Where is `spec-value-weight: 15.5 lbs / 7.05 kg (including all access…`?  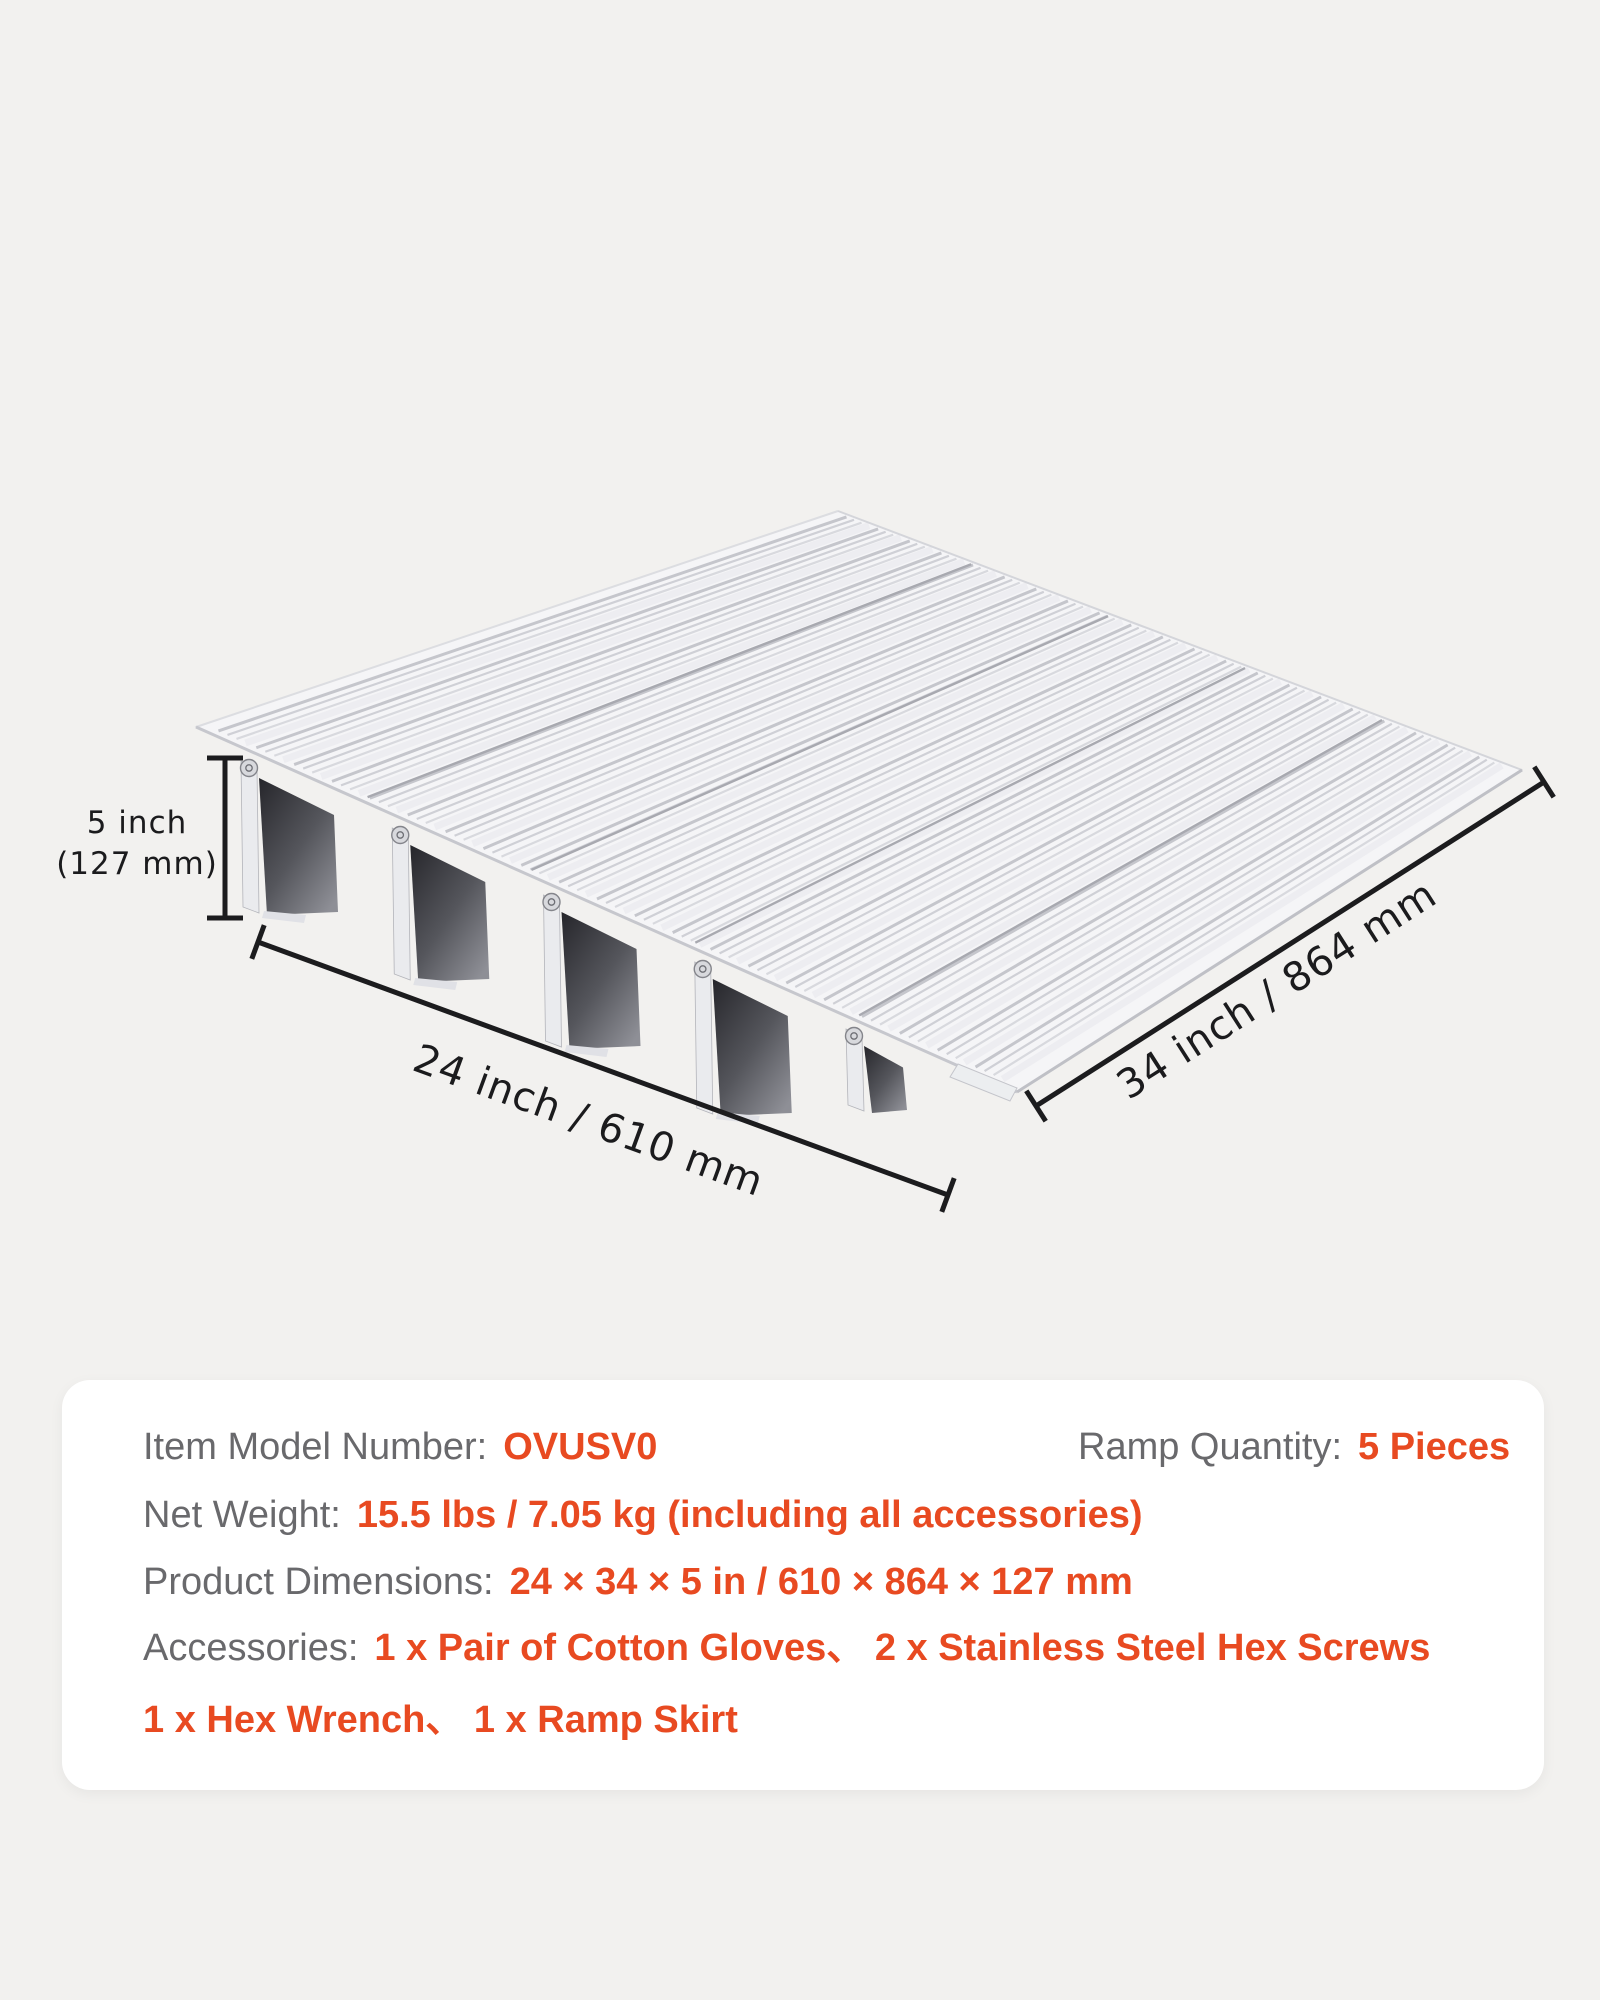 spec-value-weight: 15.5 lbs / 7.05 kg (including all access… is located at coordinates (749, 1515).